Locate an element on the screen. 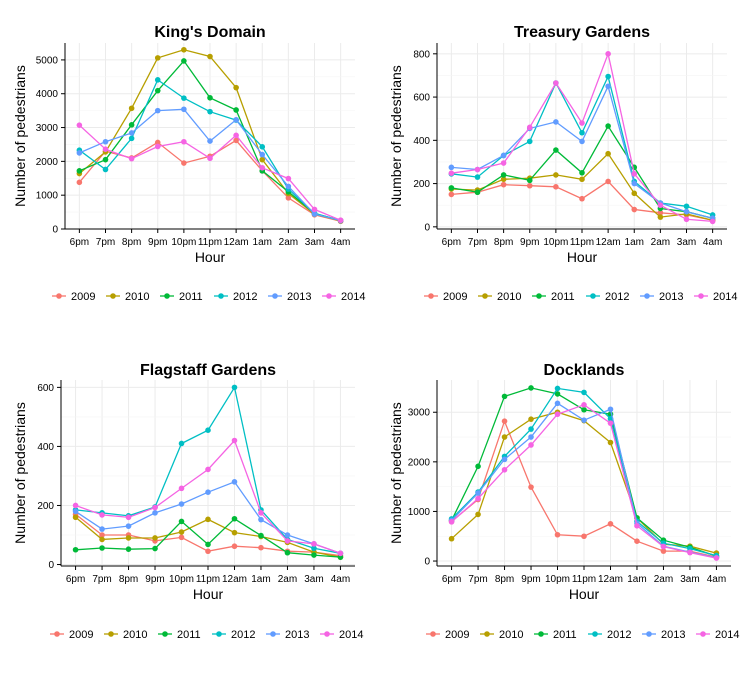  x-tick-label: 1am is located at coordinates (262, 242).